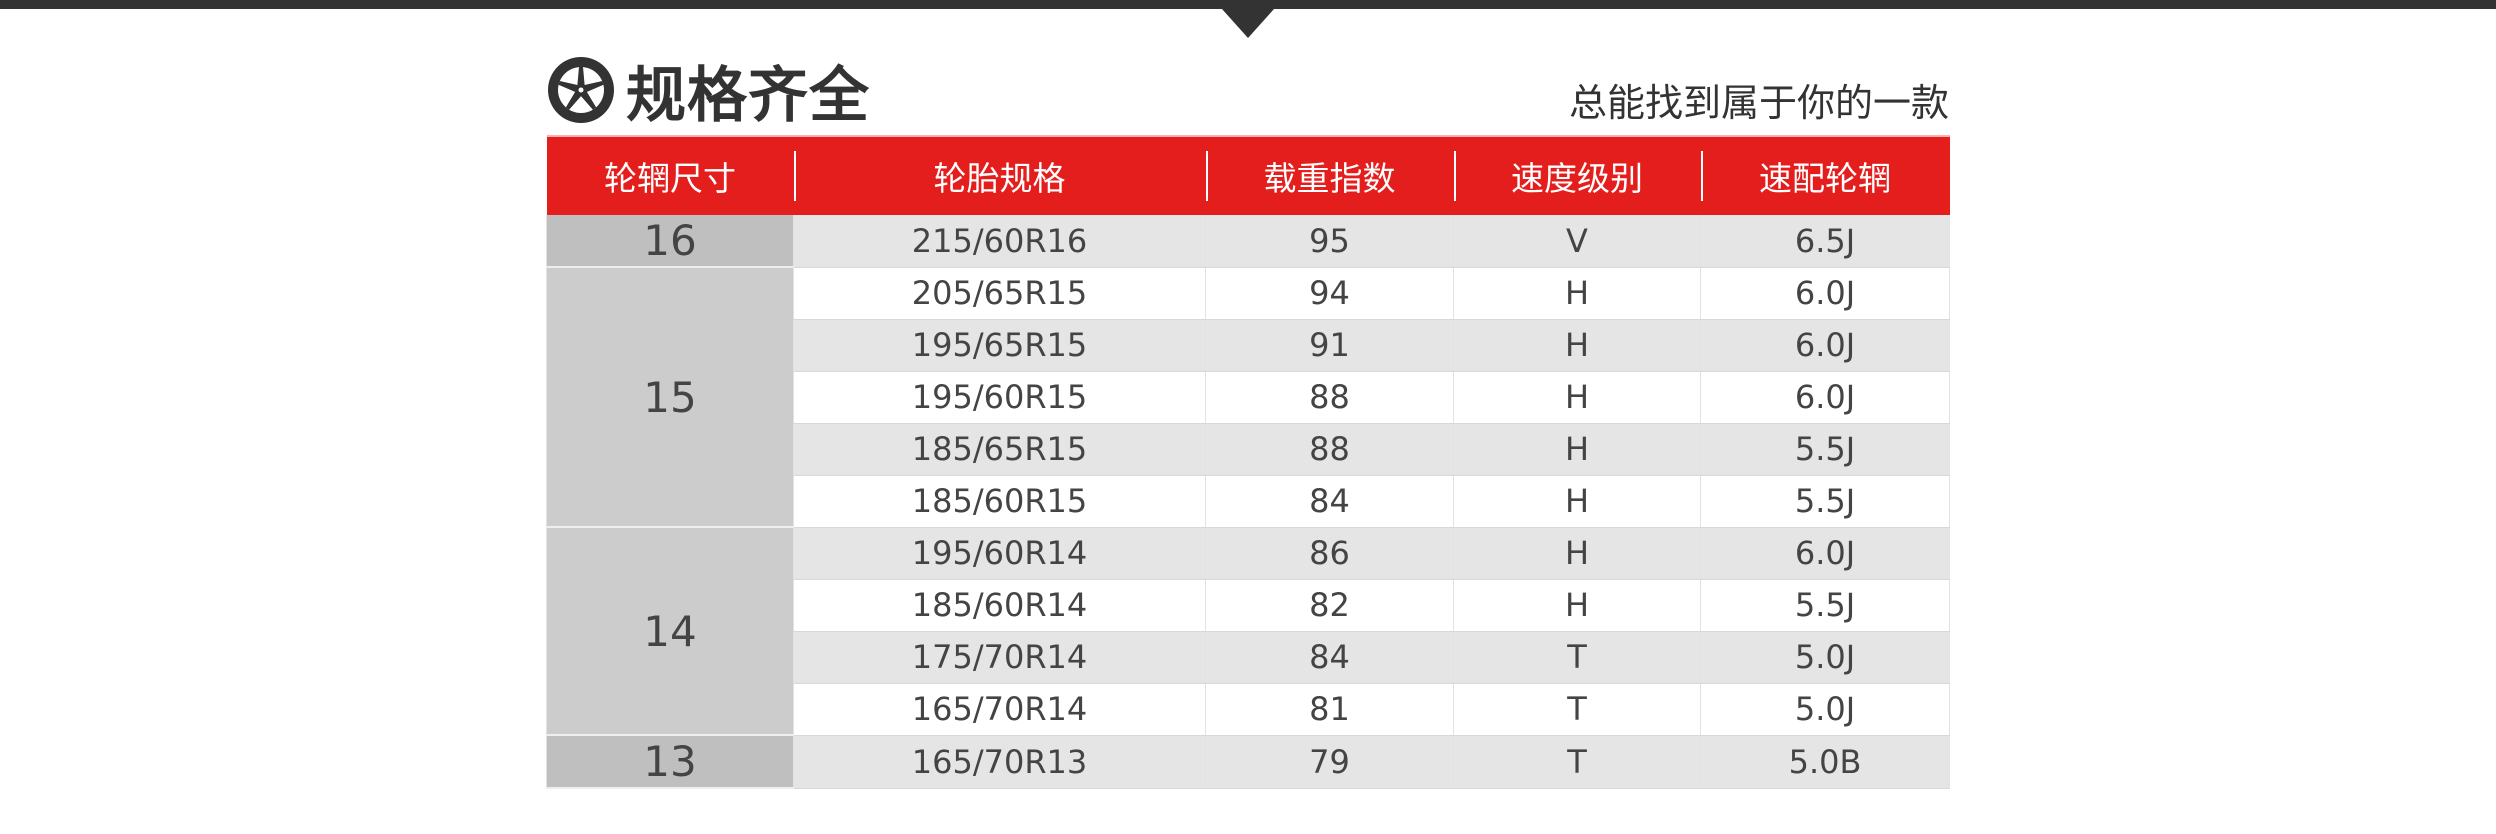  I want to click on table-row: 185/65R15 88 H 5.5J, so click(1248, 449).